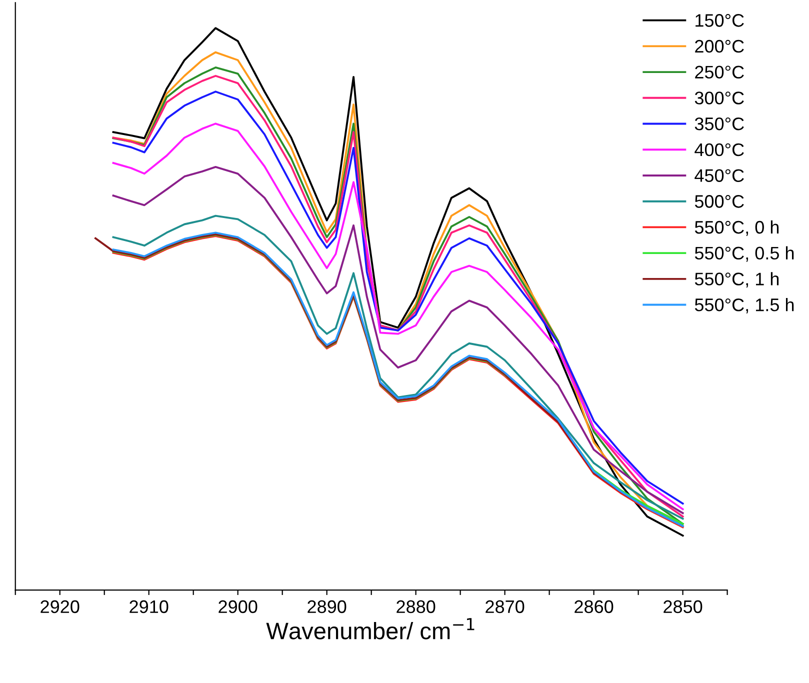 The width and height of the screenshot is (809, 683). What do you see at coordinates (149, 607) in the screenshot?
I see `x-tick-label: 2910` at bounding box center [149, 607].